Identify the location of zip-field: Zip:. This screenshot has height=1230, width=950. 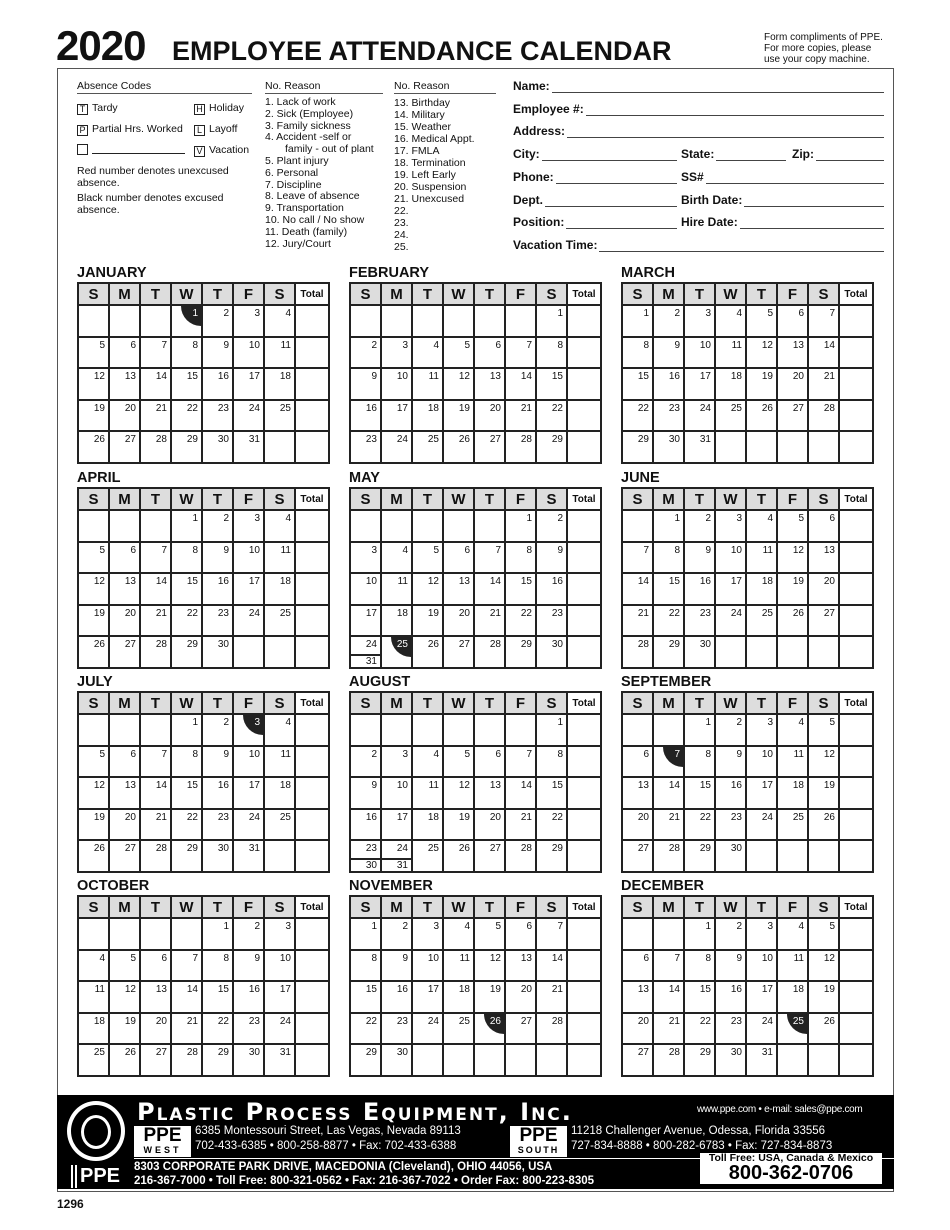
(838, 154).